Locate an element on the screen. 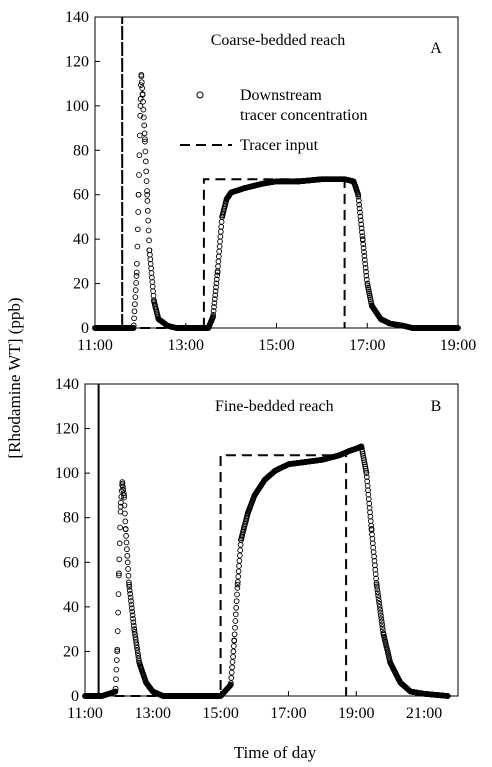 The width and height of the screenshot is (492, 767). y-tick-label: 40 is located at coordinates (71, 607).